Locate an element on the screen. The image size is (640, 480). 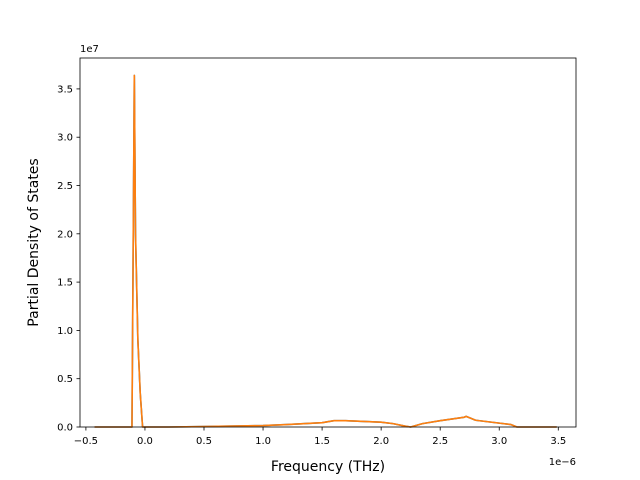
y-tick-label: 2.5 is located at coordinates (65, 186).